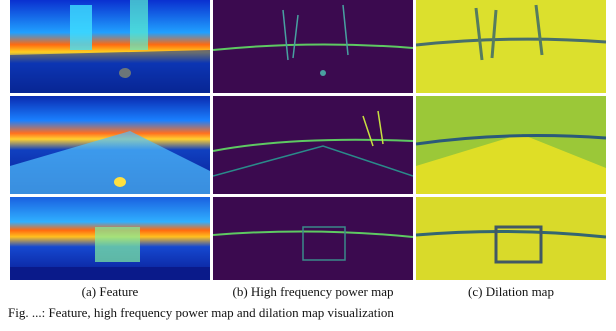 This screenshot has width=616, height=331. Describe the element at coordinates (110, 291) in the screenshot. I see `caption-feature: (a) Feature` at that location.